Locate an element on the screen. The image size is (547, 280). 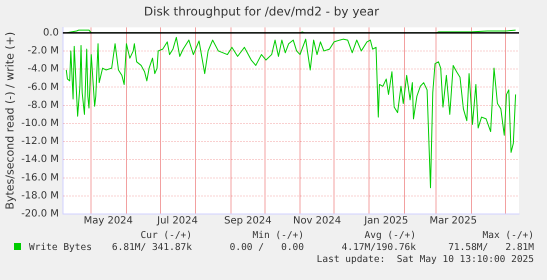
y-tick-label: -6.0 M is located at coordinates (43, 87).